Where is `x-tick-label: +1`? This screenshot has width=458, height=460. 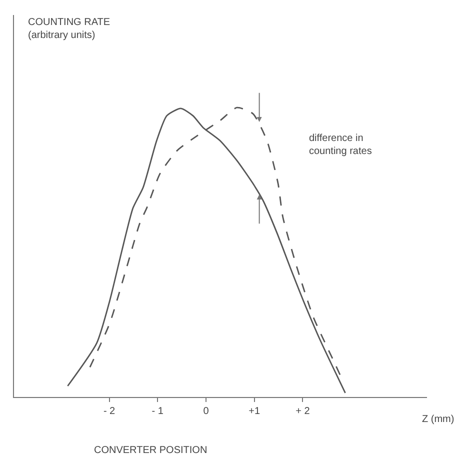 x-tick-label: +1 is located at coordinates (254, 411).